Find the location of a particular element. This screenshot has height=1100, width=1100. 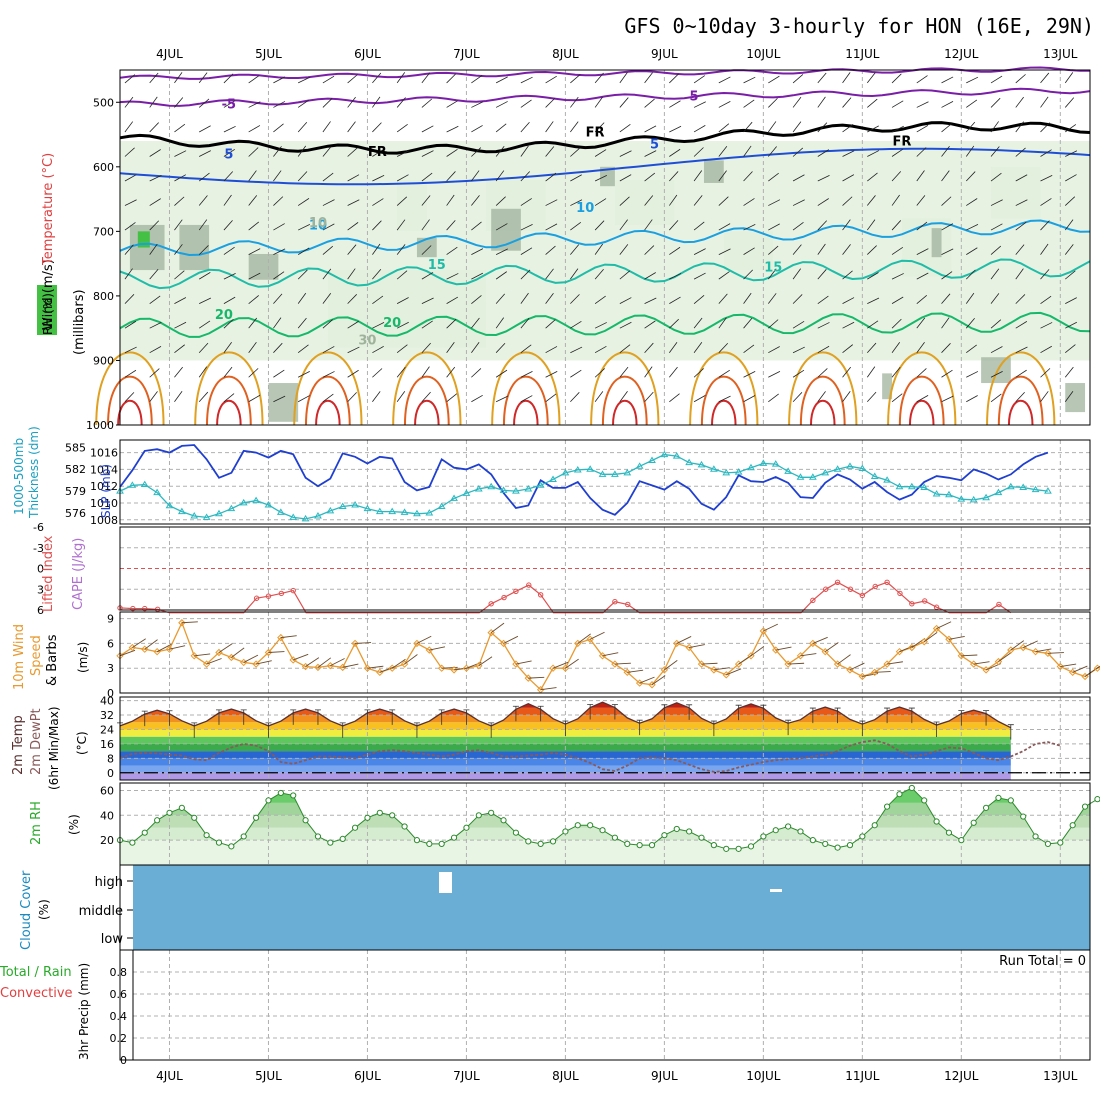

freezing-level-line is located at coordinates (605, 138).